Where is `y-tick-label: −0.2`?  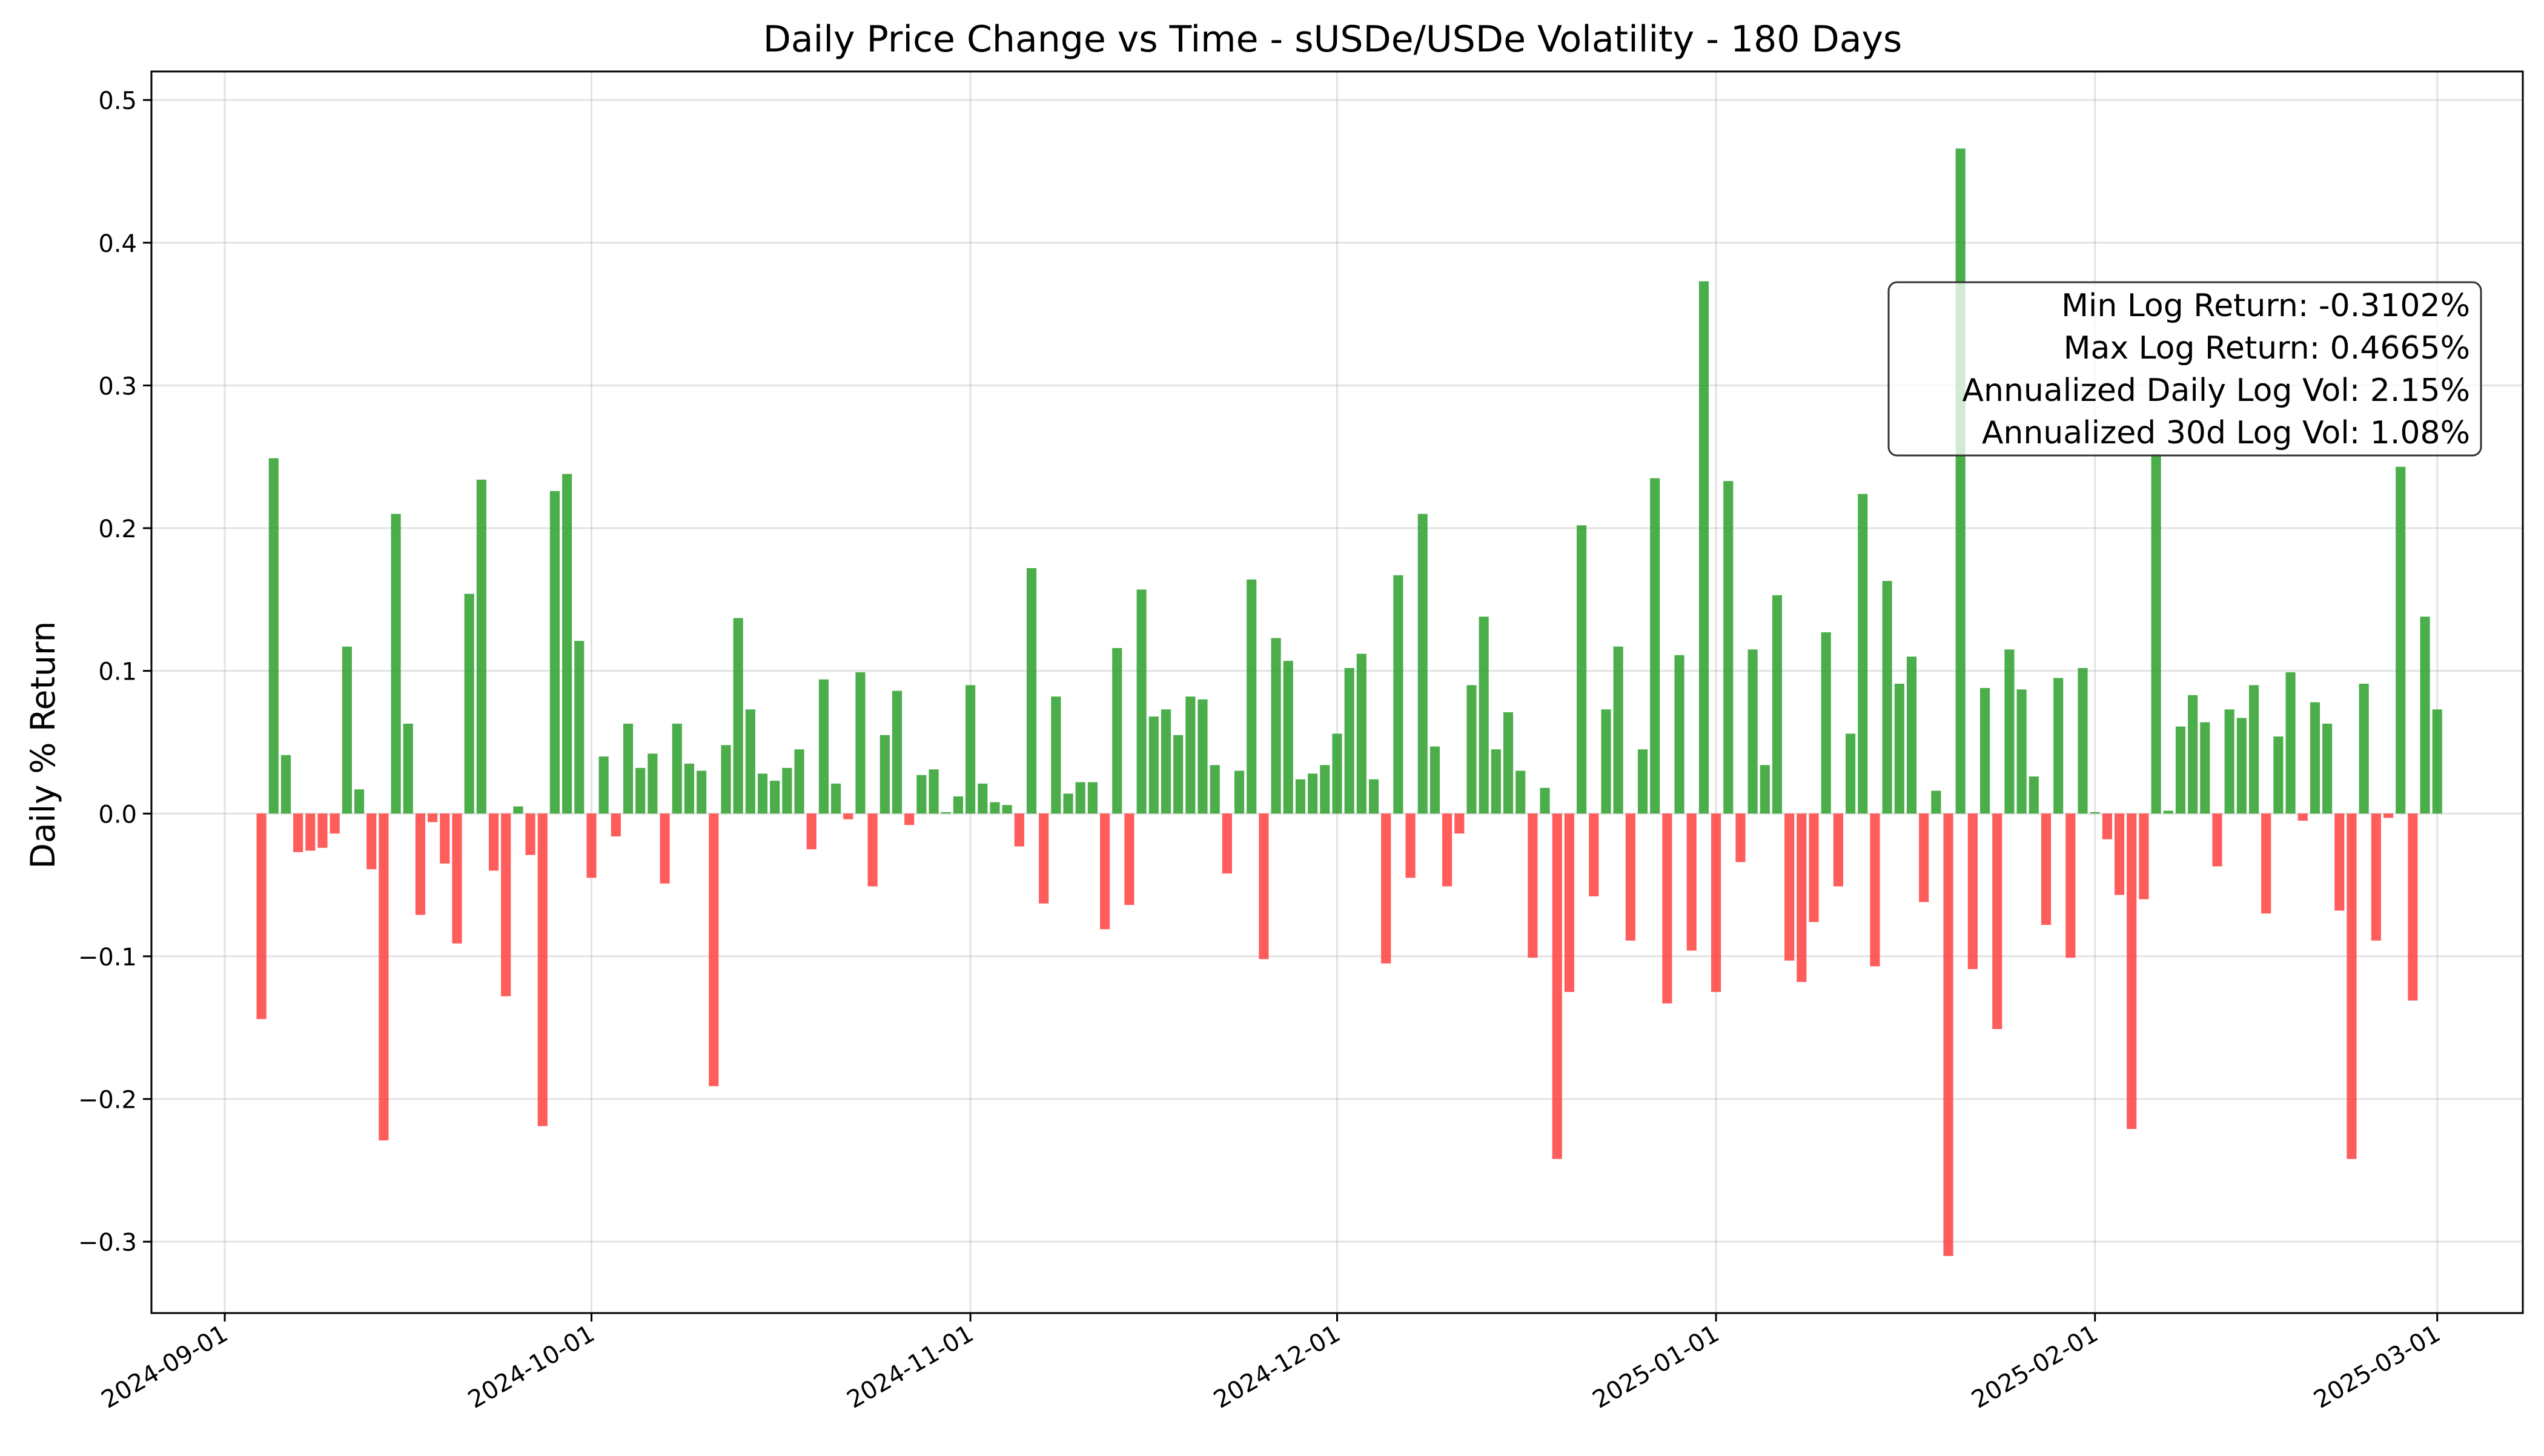 y-tick-label: −0.2 is located at coordinates (107, 1100).